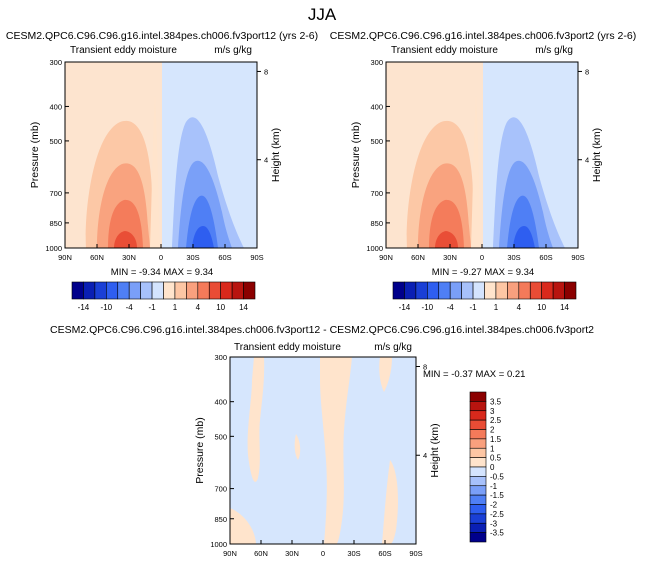 This screenshot has height=570, width=645. I want to click on panel-a-lat-tick-label: 30N, so click(129, 257).